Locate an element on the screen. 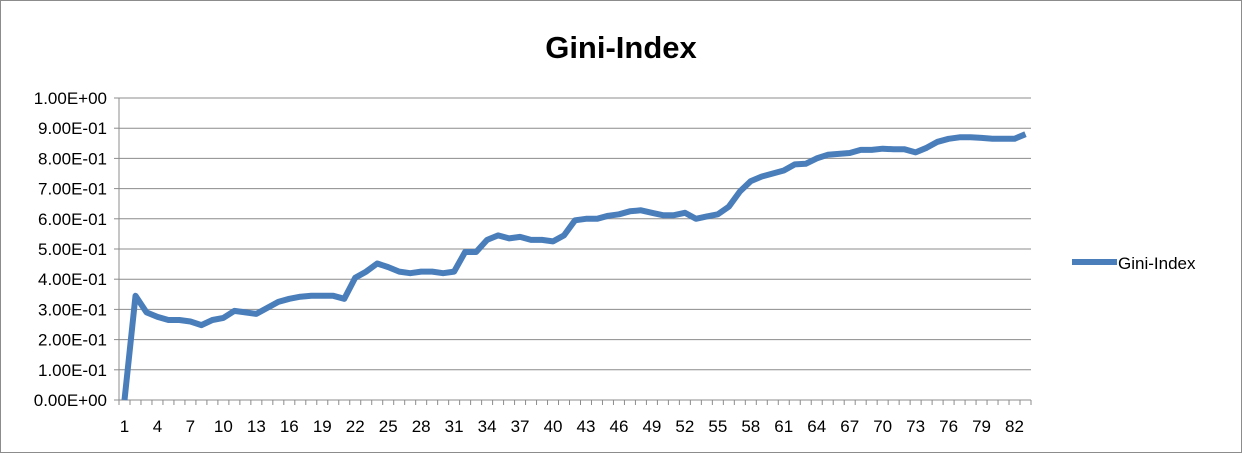 Image resolution: width=1242 pixels, height=453 pixels. y-tick-label: 4.00E-01 is located at coordinates (72, 279).